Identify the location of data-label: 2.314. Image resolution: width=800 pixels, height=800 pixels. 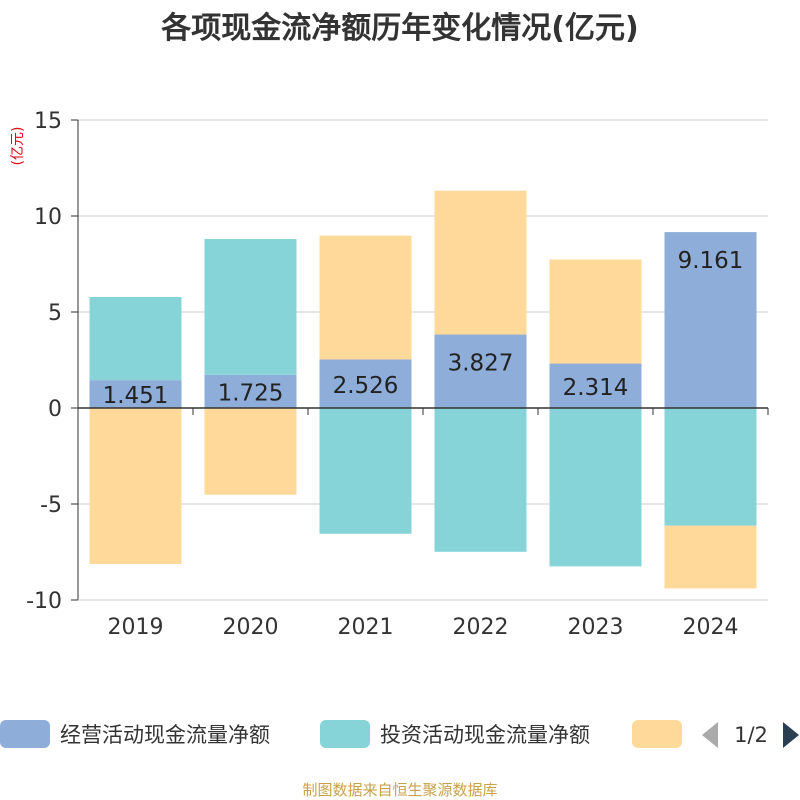
(596, 388).